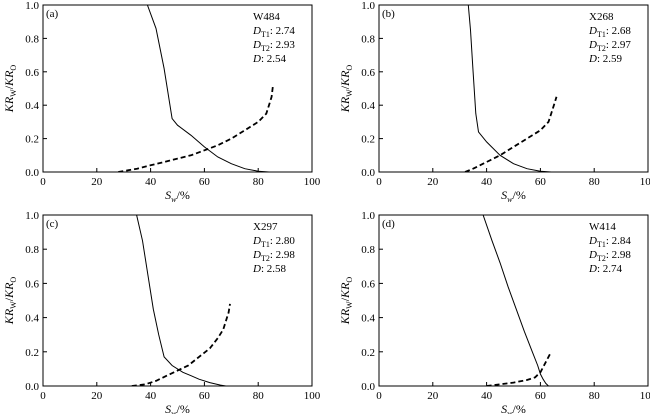 The image size is (650, 414). I want to click on fractal-dimension-label: DT1: 2.84, so click(609, 242).